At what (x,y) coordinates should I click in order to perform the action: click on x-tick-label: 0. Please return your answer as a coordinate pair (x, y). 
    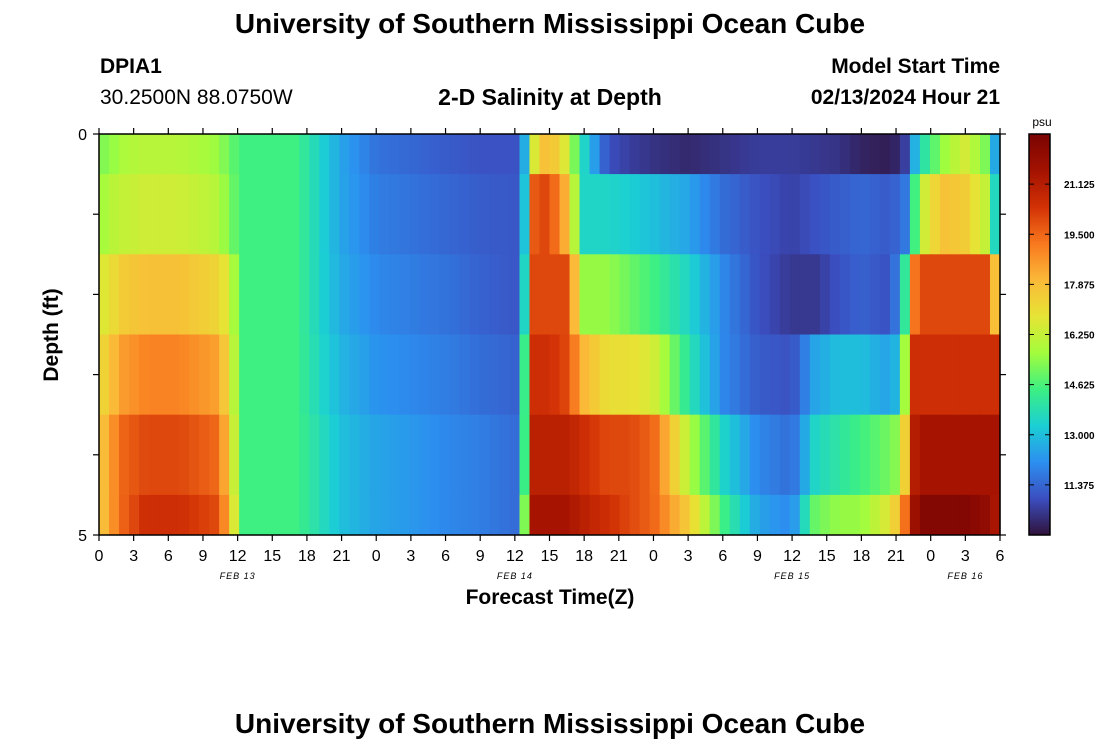
    Looking at the image, I should click on (930, 556).